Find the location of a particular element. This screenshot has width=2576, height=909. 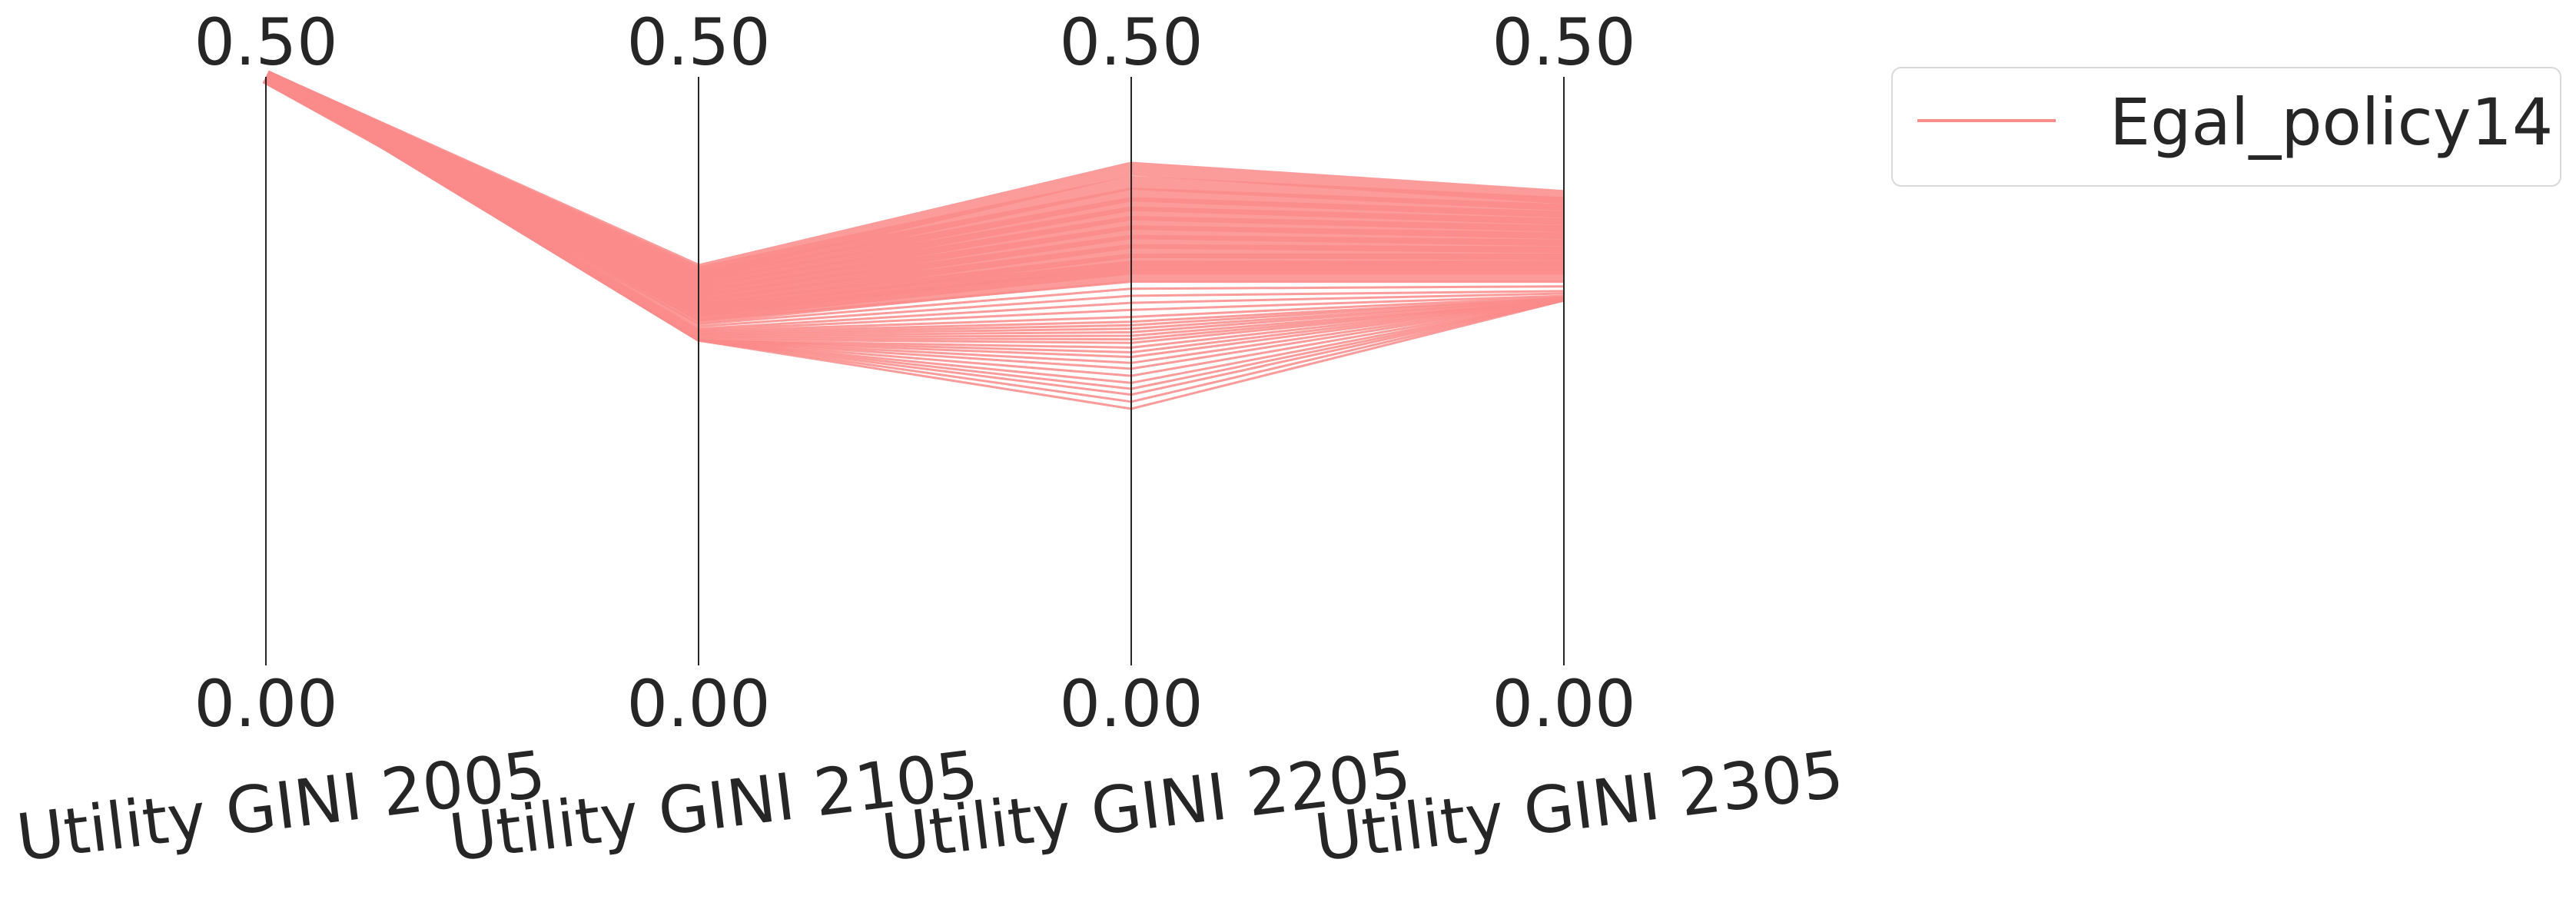

axis-max-label-0: 0.50 is located at coordinates (265, 42).